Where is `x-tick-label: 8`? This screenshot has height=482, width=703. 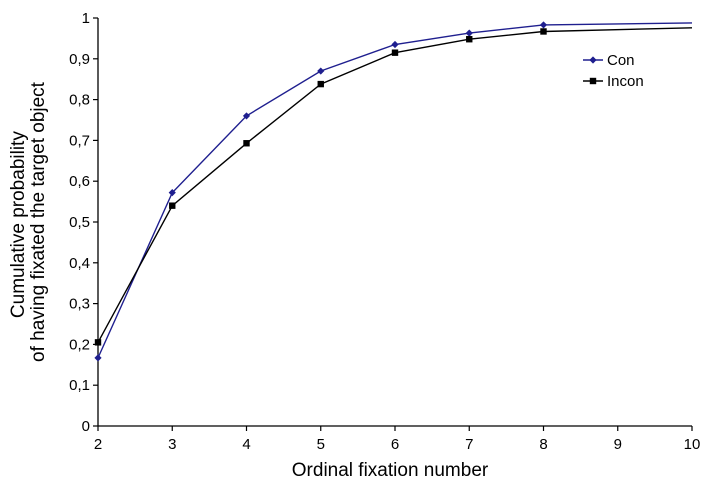 x-tick-label: 8 is located at coordinates (543, 444).